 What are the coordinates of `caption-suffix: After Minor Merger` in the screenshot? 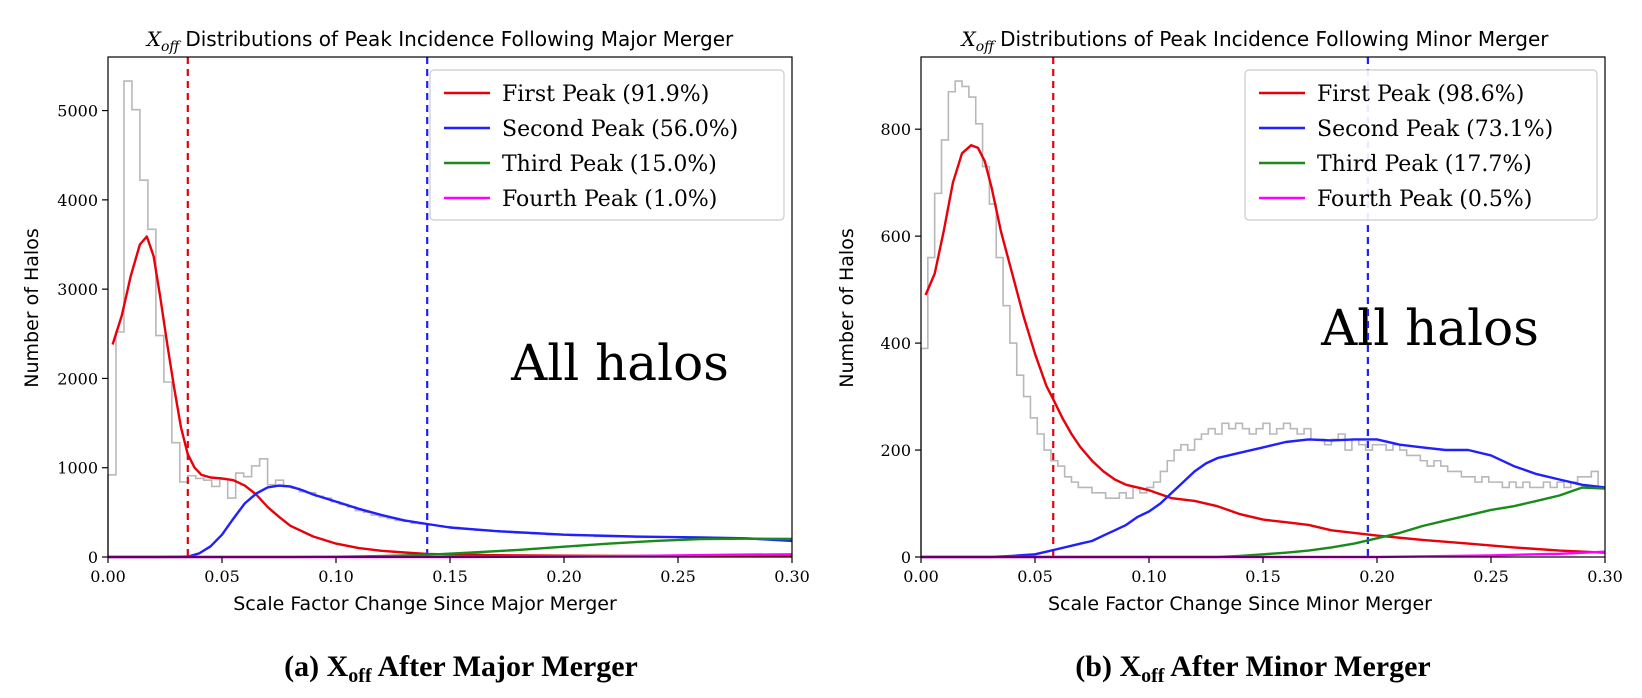 It's located at (1297, 666).